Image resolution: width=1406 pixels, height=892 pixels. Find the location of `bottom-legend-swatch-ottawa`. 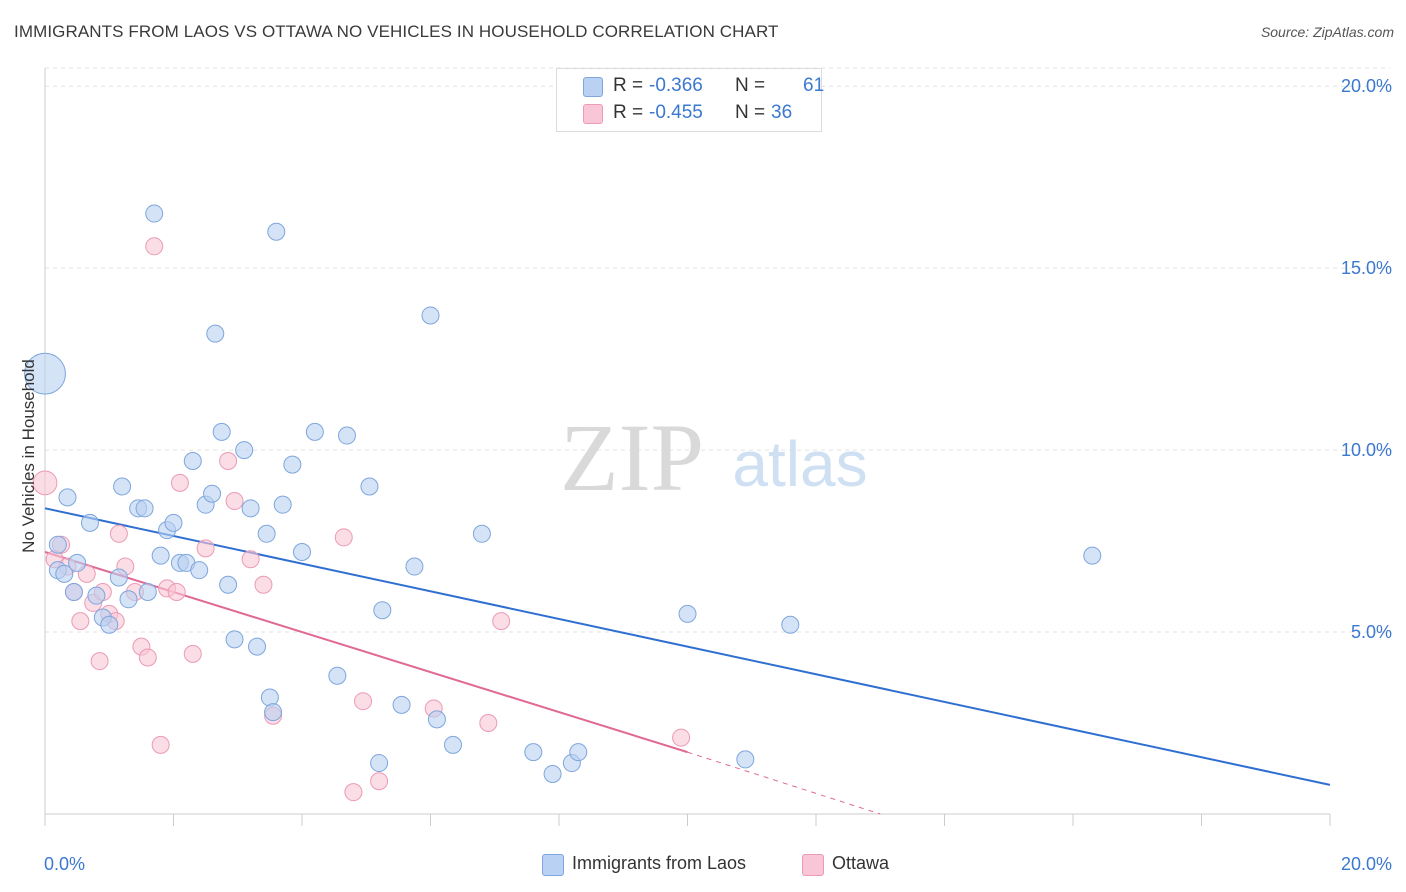

bottom-legend-swatch-ottawa is located at coordinates (813, 865).